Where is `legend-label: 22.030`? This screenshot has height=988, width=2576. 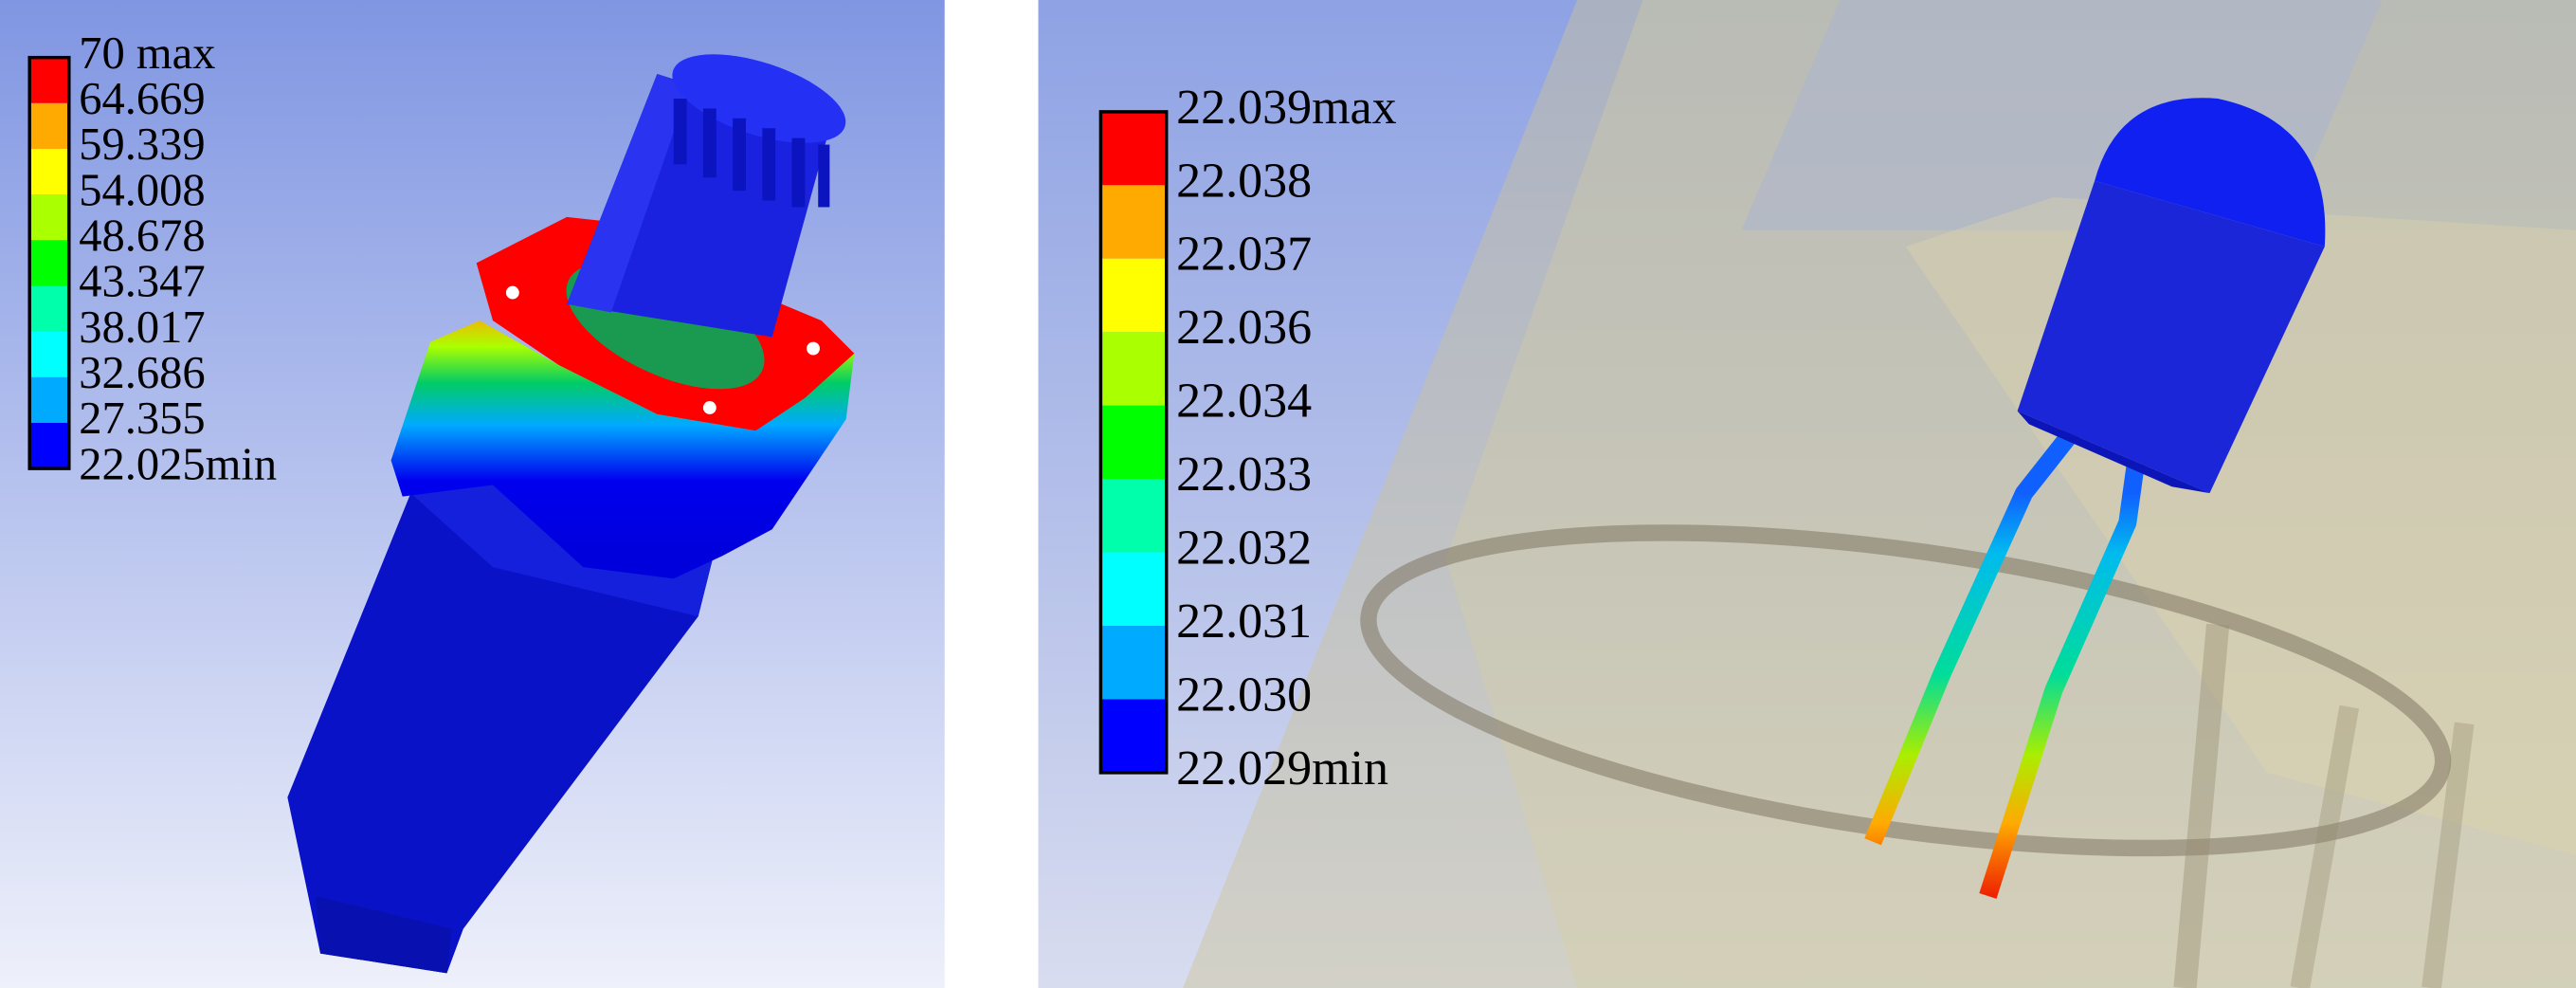
legend-label: 22.030 is located at coordinates (1244, 695).